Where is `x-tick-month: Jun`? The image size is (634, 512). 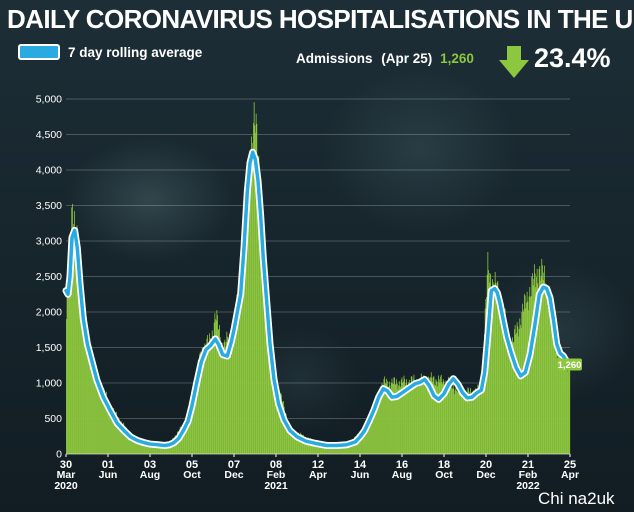
x-tick-month: Jun is located at coordinates (108, 475).